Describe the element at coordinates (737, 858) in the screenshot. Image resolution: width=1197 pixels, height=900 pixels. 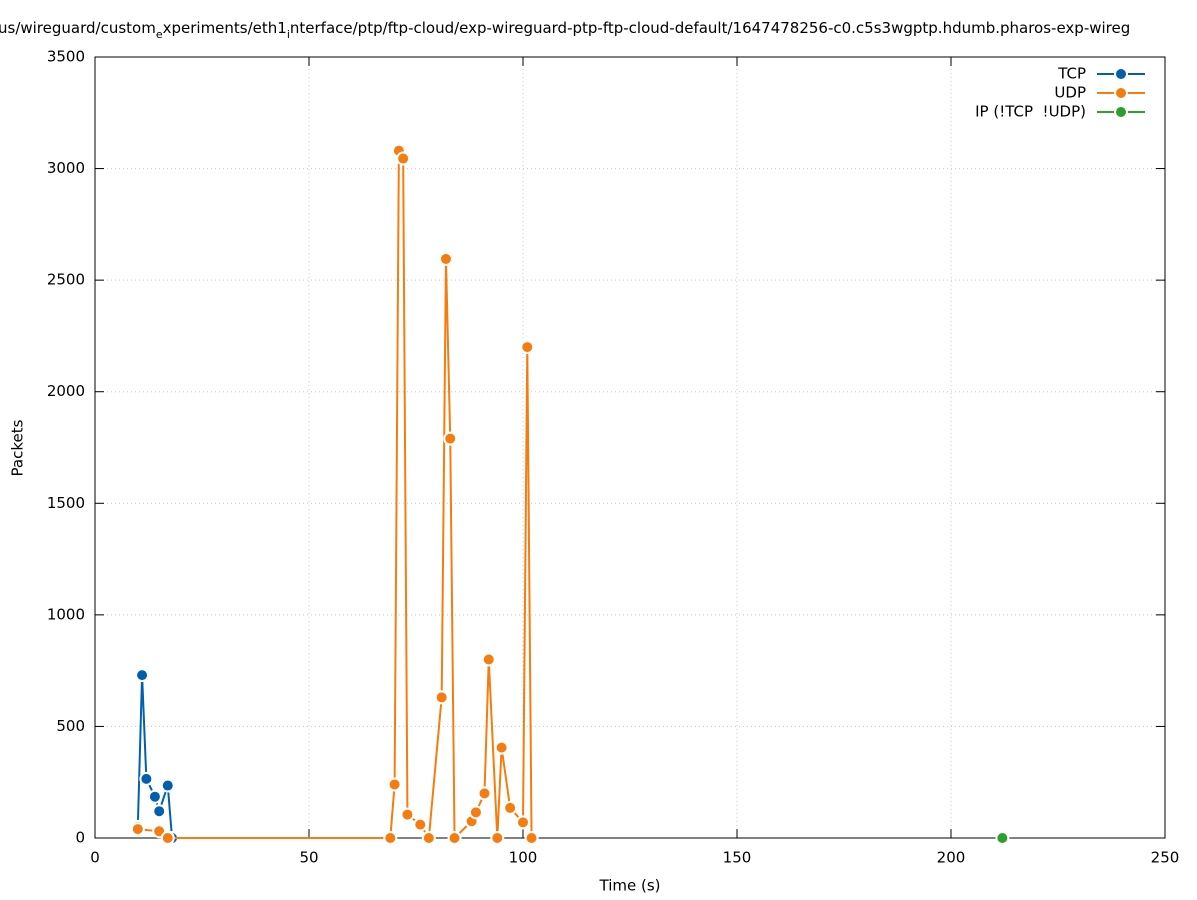
I see `x-tick-label: 150` at that location.